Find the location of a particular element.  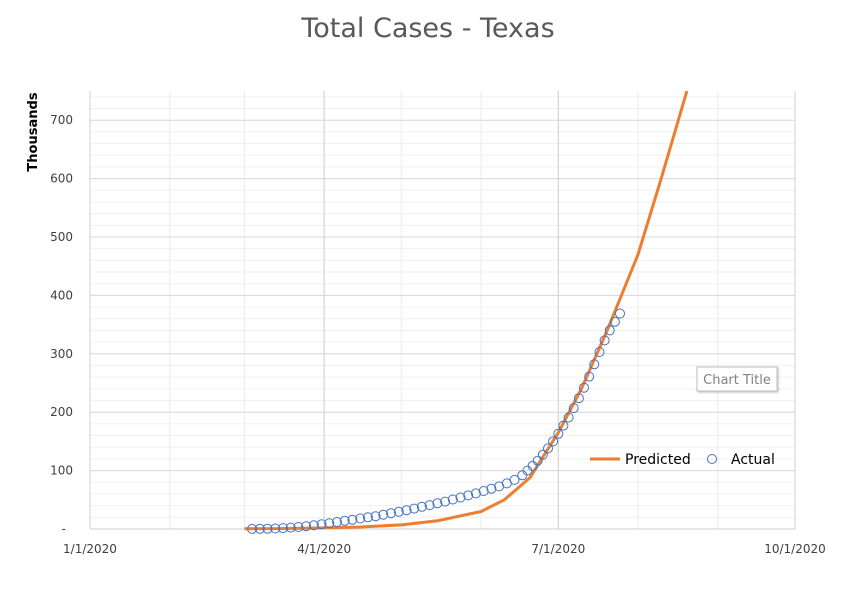

legend-predicted-label: Predicted is located at coordinates (658, 460).